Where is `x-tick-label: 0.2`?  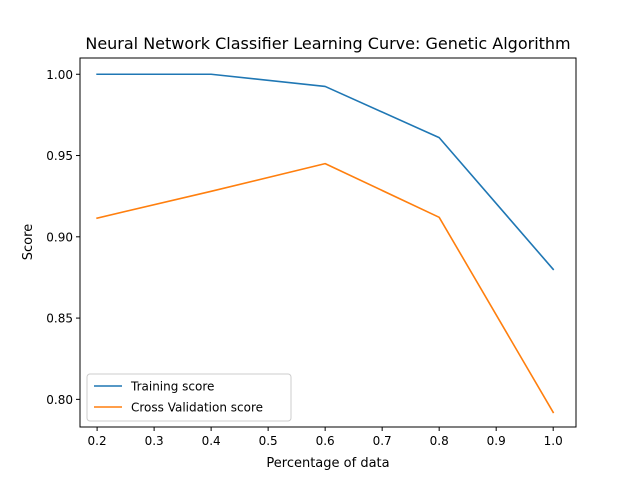
x-tick-label: 0.2 is located at coordinates (97, 441).